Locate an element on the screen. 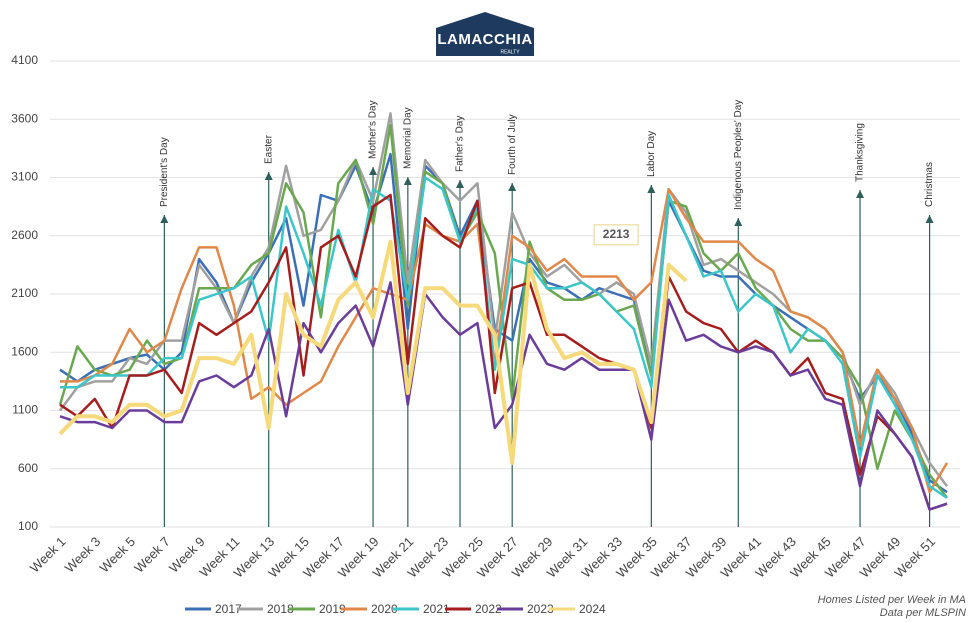 The width and height of the screenshot is (970, 622). legend-label: 2017 is located at coordinates (228, 609).